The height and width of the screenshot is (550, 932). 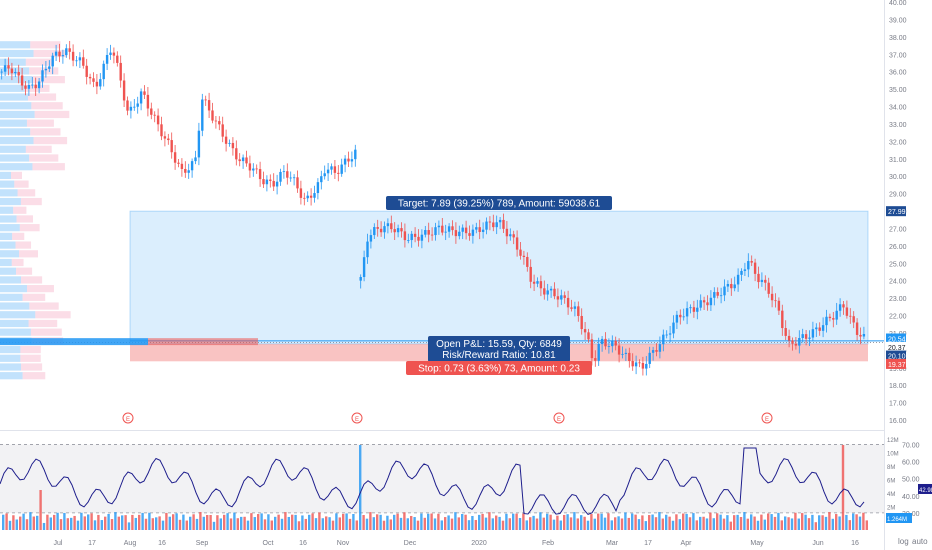 What do you see at coordinates (899, 518) in the screenshot?
I see `volume-last-tag-bg` at bounding box center [899, 518].